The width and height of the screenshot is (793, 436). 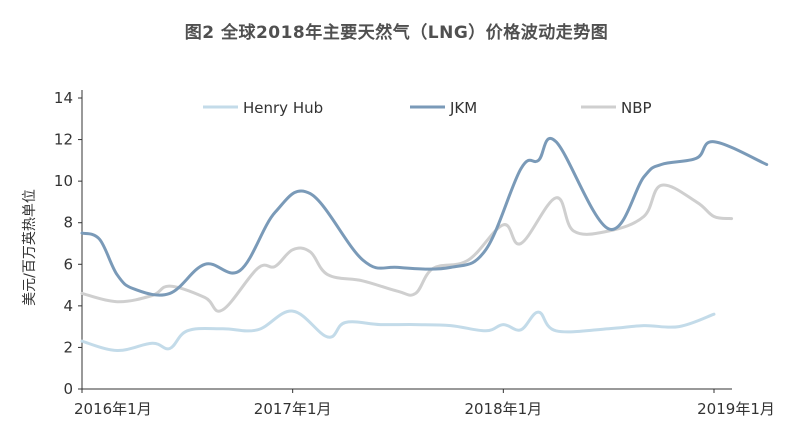 What do you see at coordinates (398, 331) in the screenshot?
I see `series-line-henry-hub` at bounding box center [398, 331].